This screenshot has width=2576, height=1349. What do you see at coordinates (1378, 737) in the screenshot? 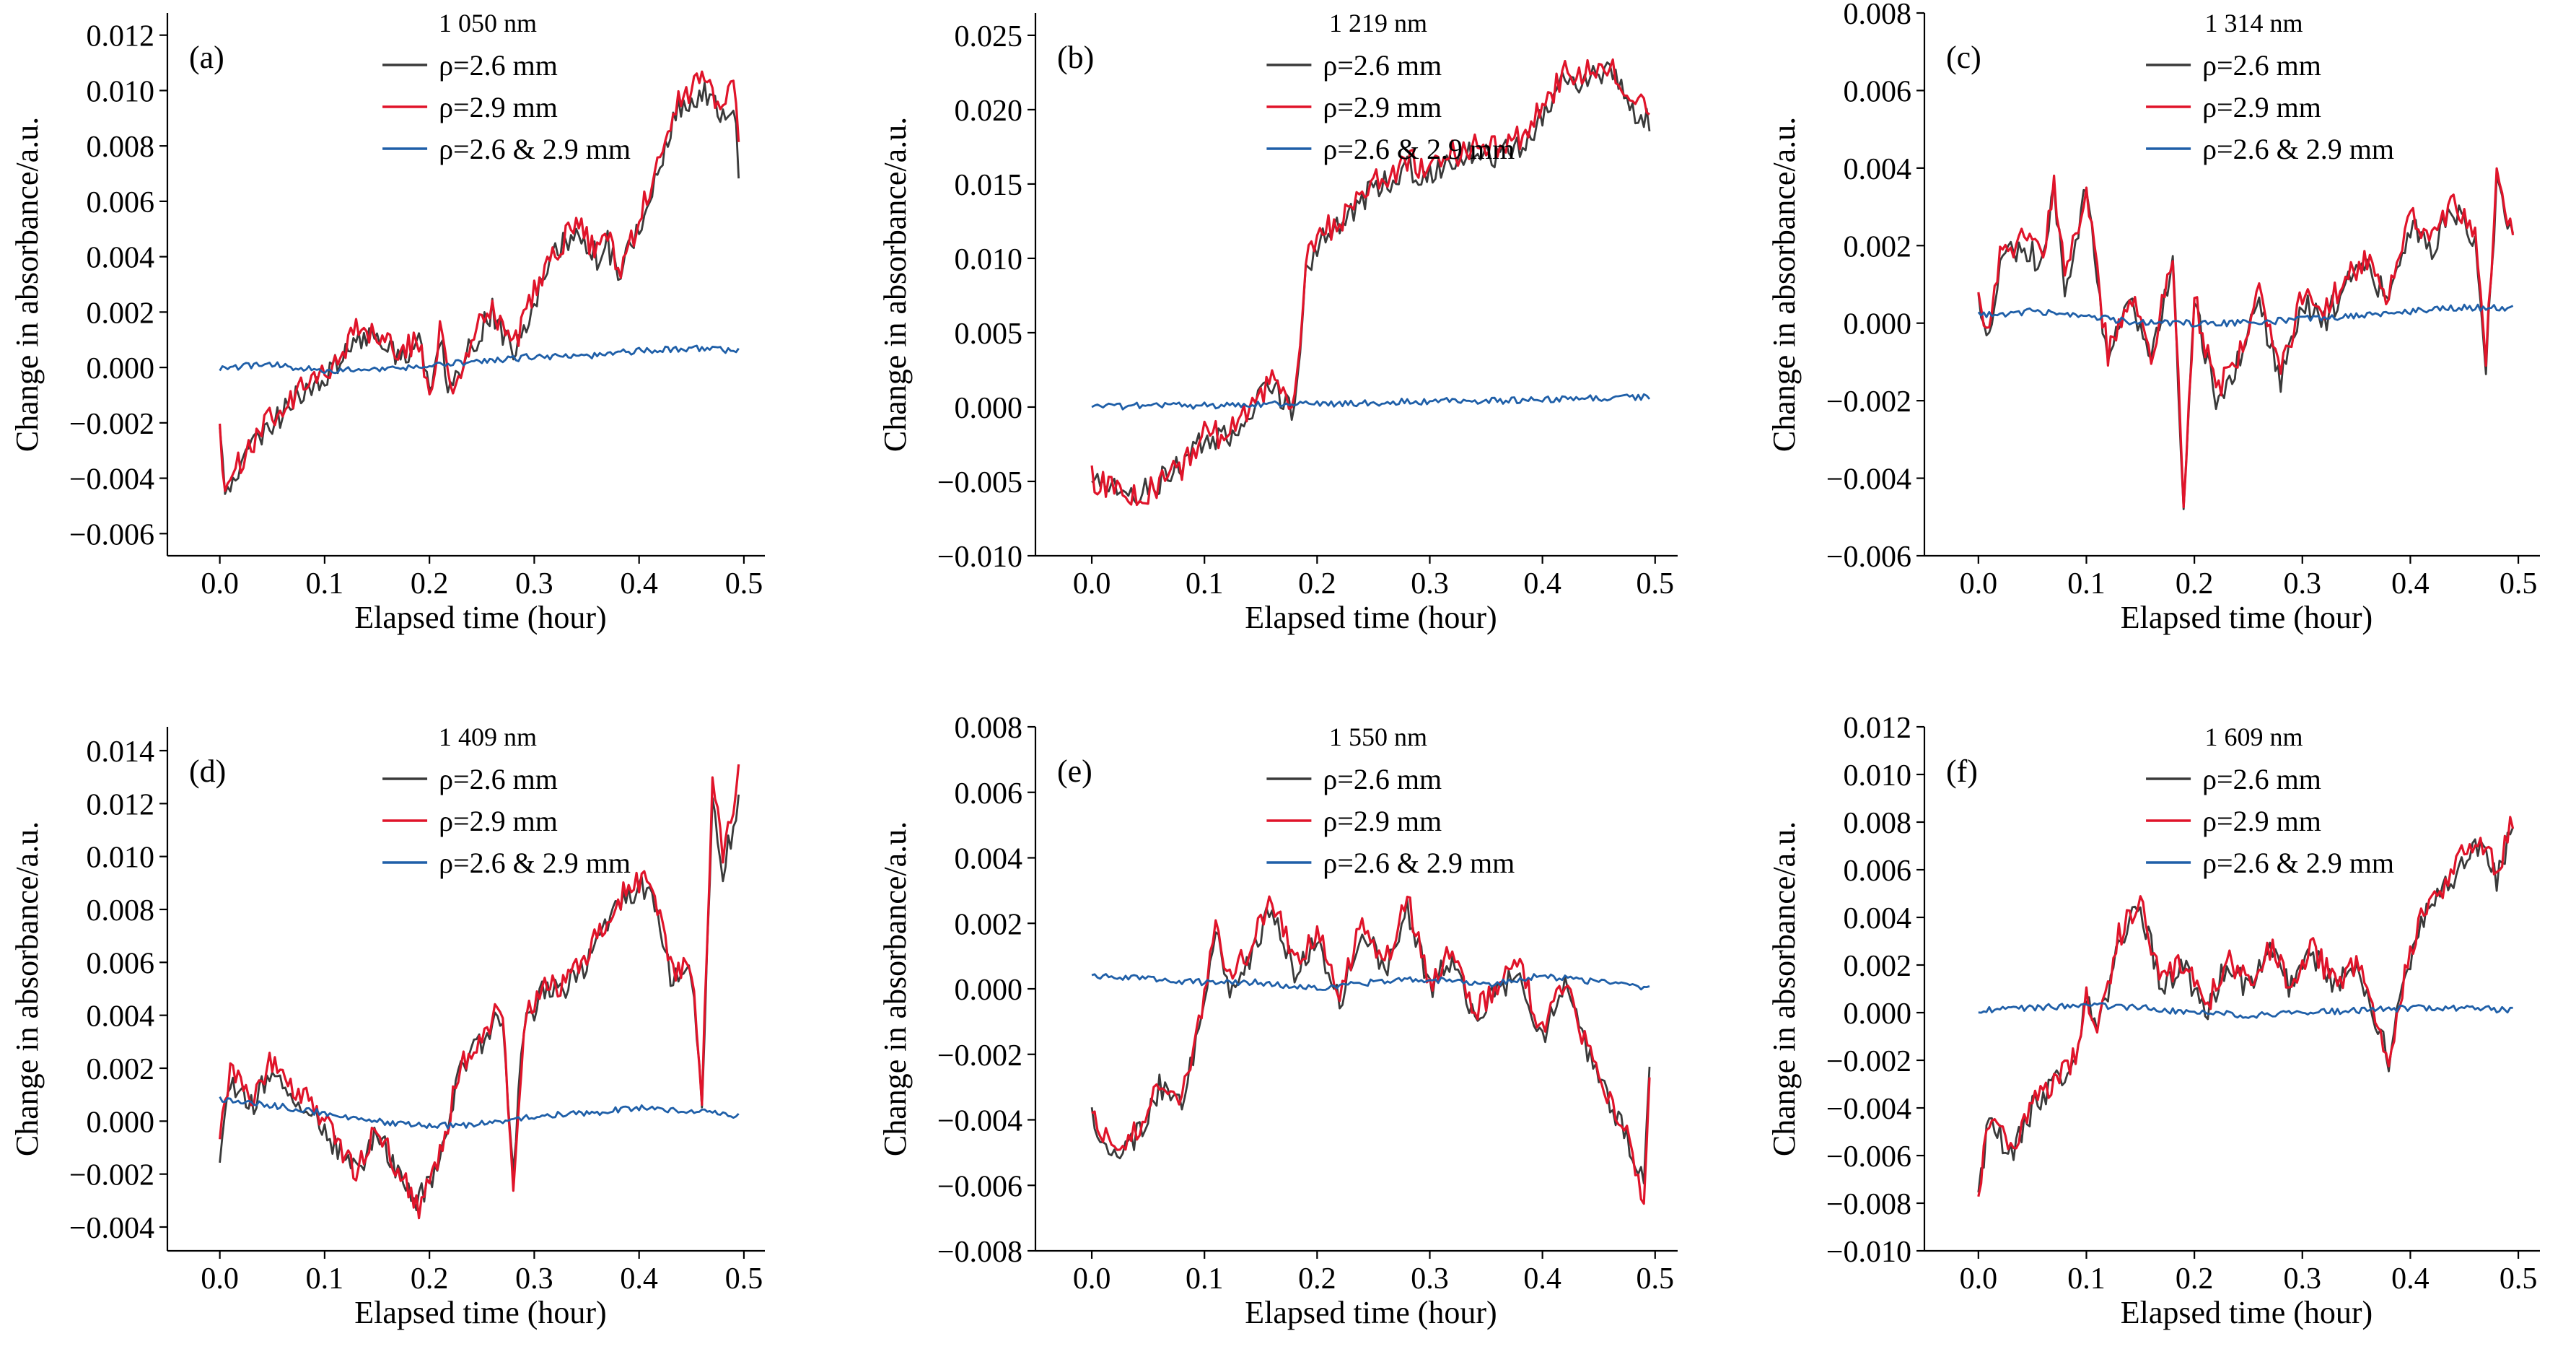
I see `chart-title: 1 550 nm` at bounding box center [1378, 737].